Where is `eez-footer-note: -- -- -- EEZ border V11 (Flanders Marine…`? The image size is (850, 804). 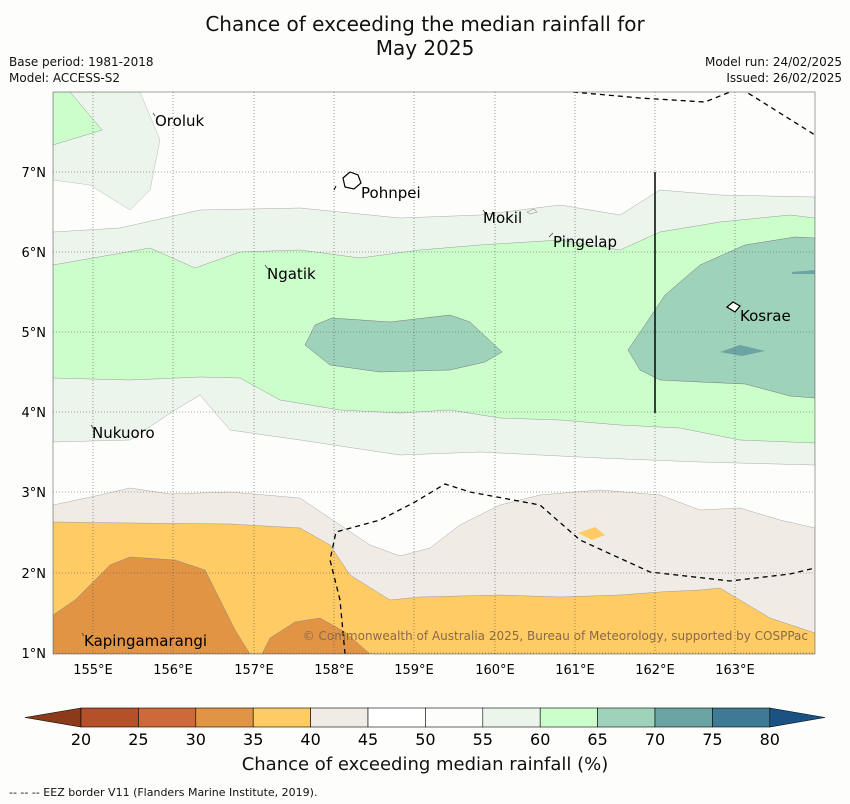
eez-footer-note: -- -- -- EEZ border V11 (Flanders Marine… is located at coordinates (163, 792).